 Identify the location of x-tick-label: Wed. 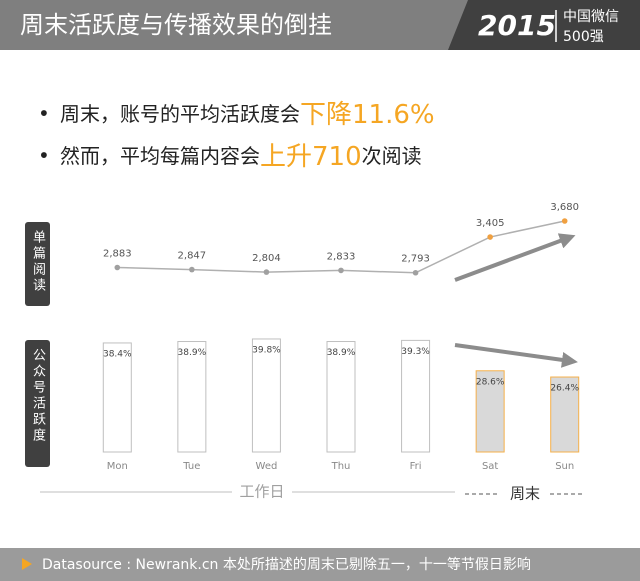
(267, 466).